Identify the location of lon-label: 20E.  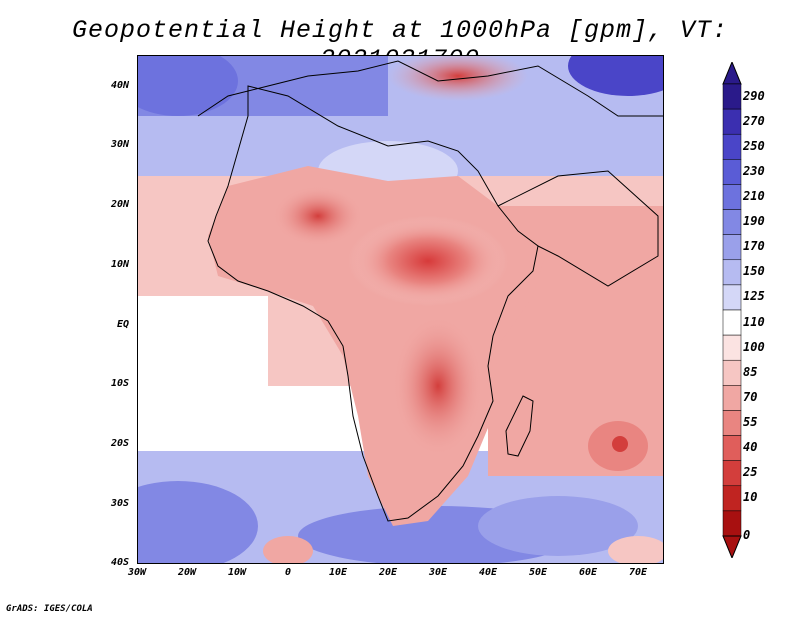
(388, 572).